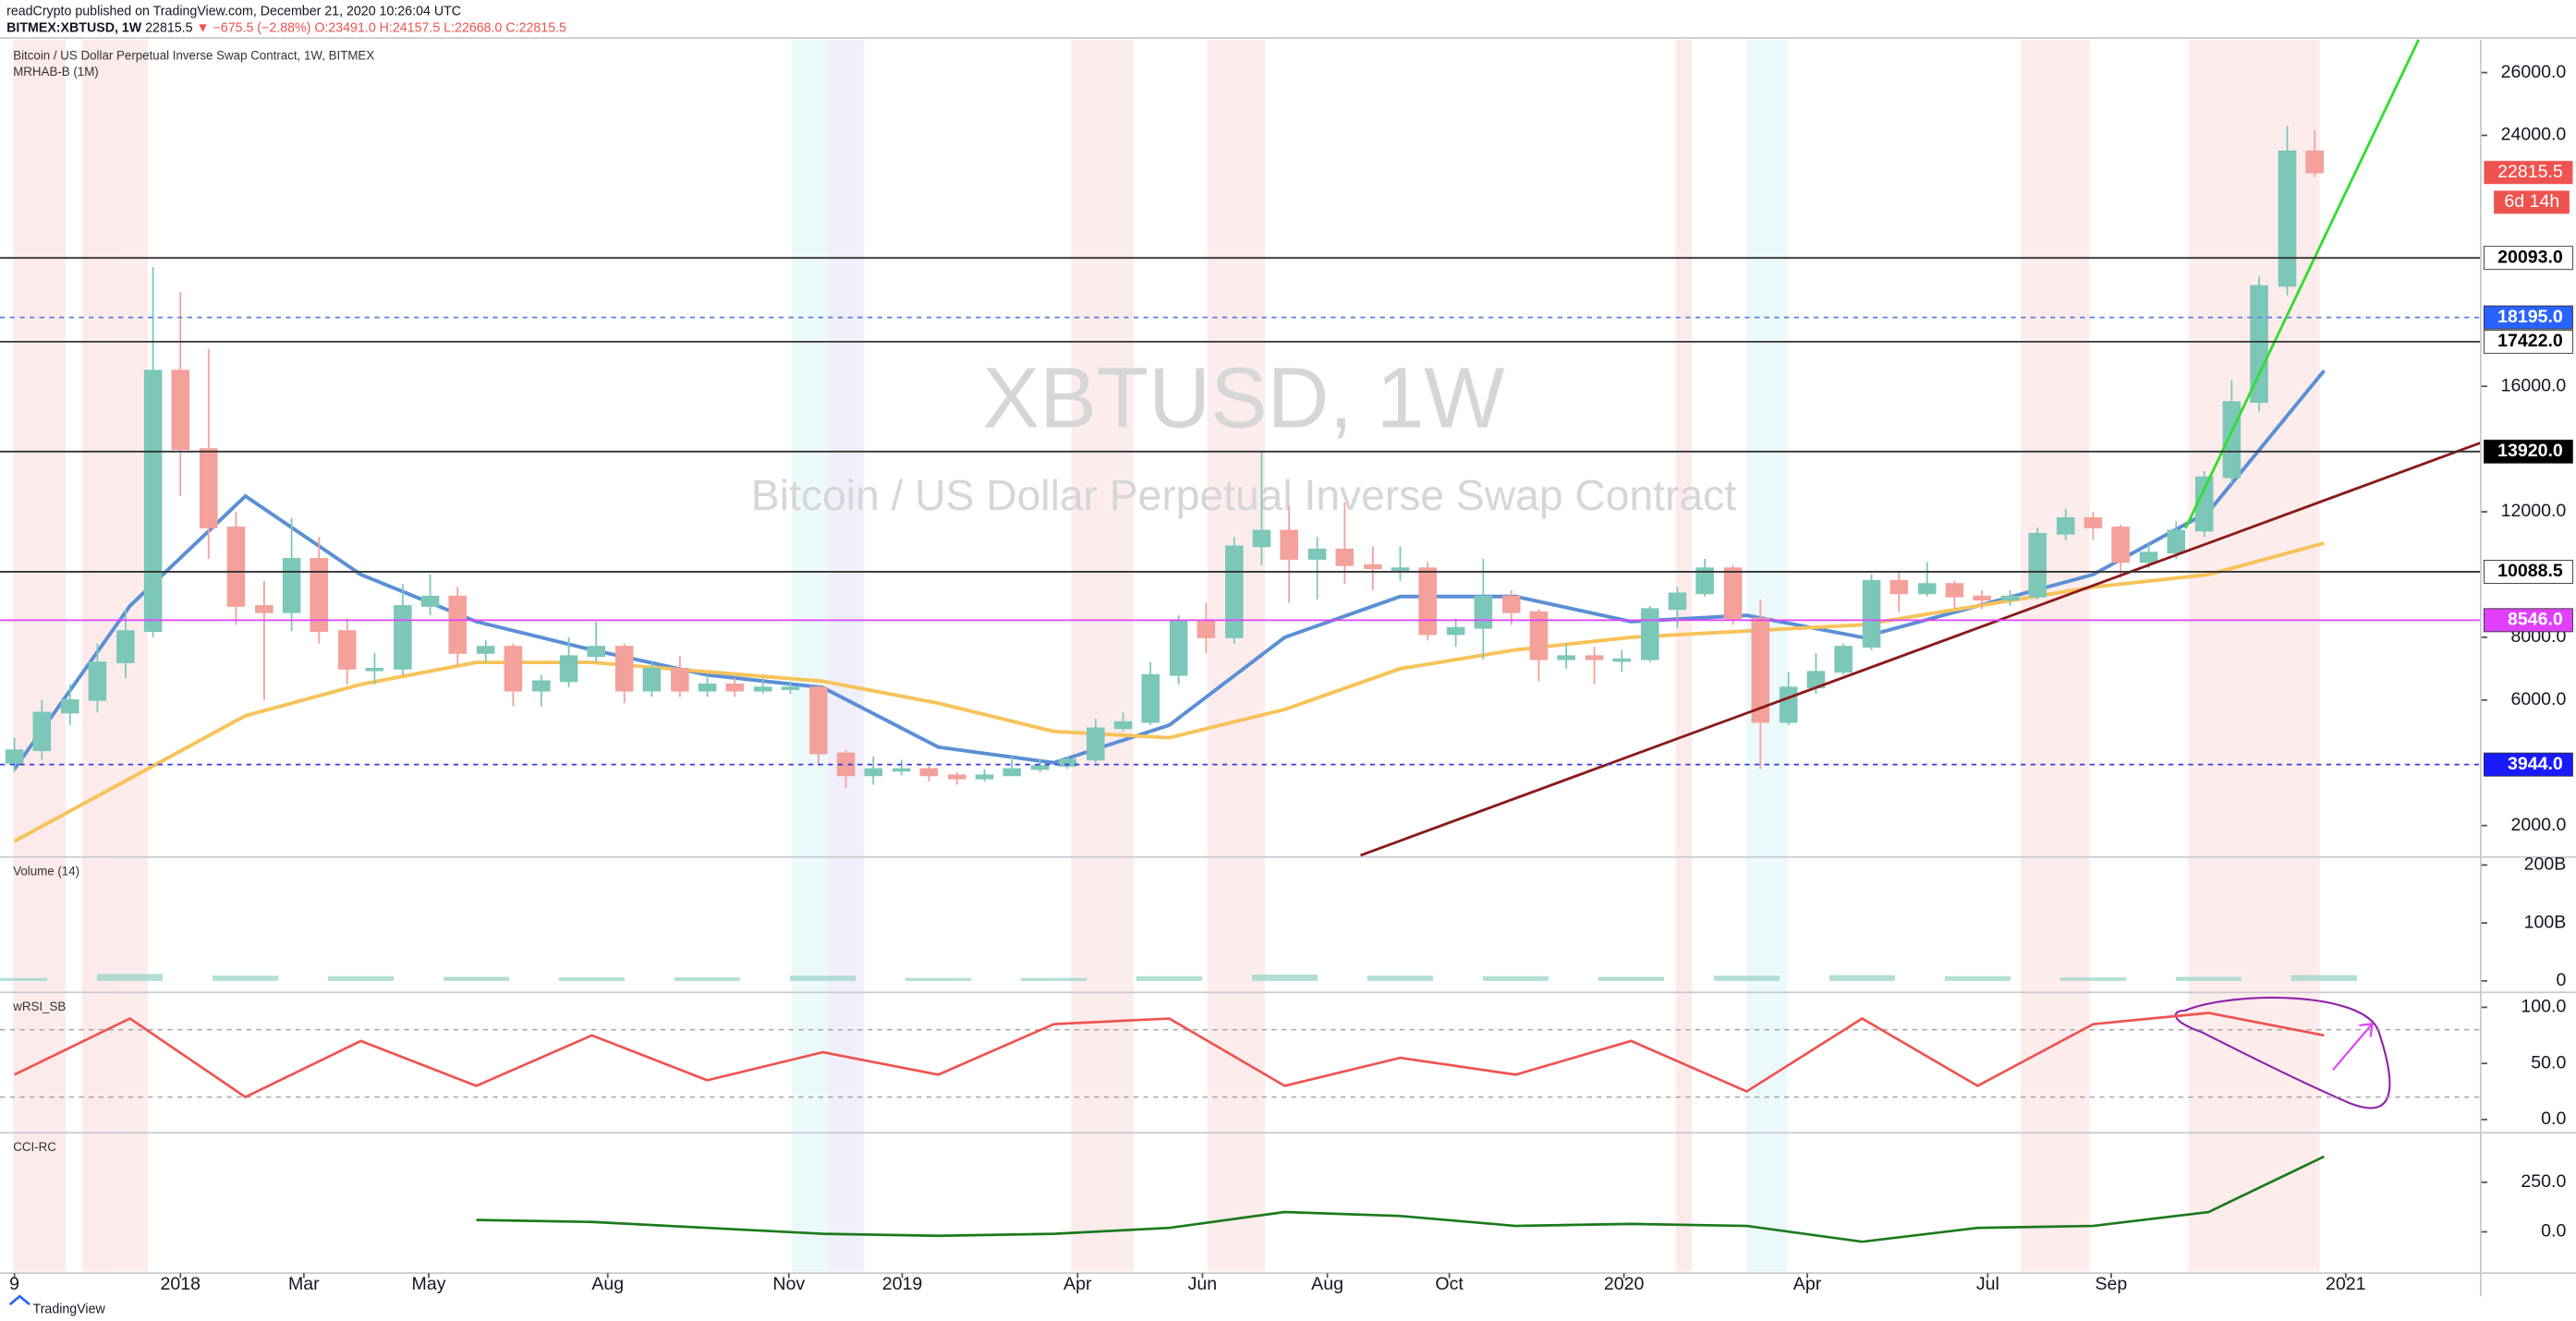 The height and width of the screenshot is (1321, 2576). Describe the element at coordinates (2561, 980) in the screenshot. I see `y-tick-label: 0` at that location.